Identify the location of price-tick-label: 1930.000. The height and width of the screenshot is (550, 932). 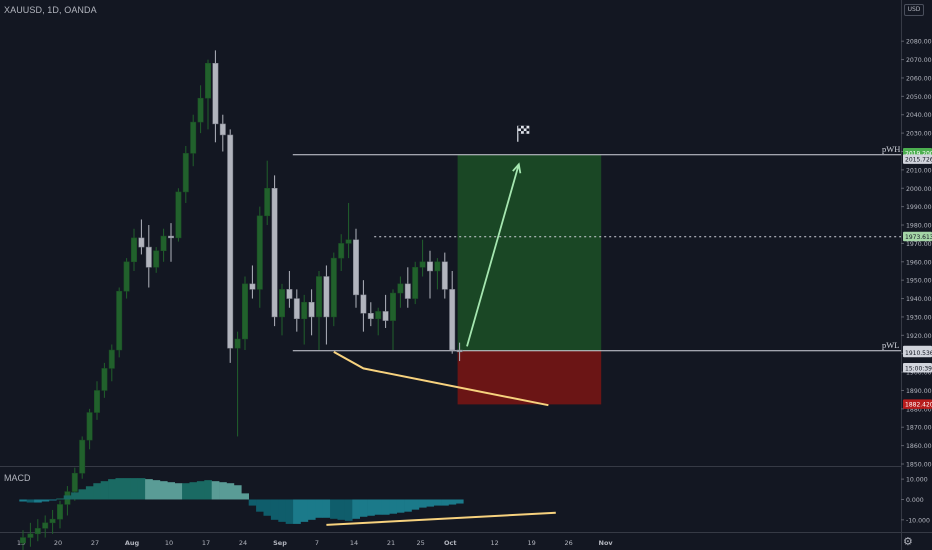
(919, 317).